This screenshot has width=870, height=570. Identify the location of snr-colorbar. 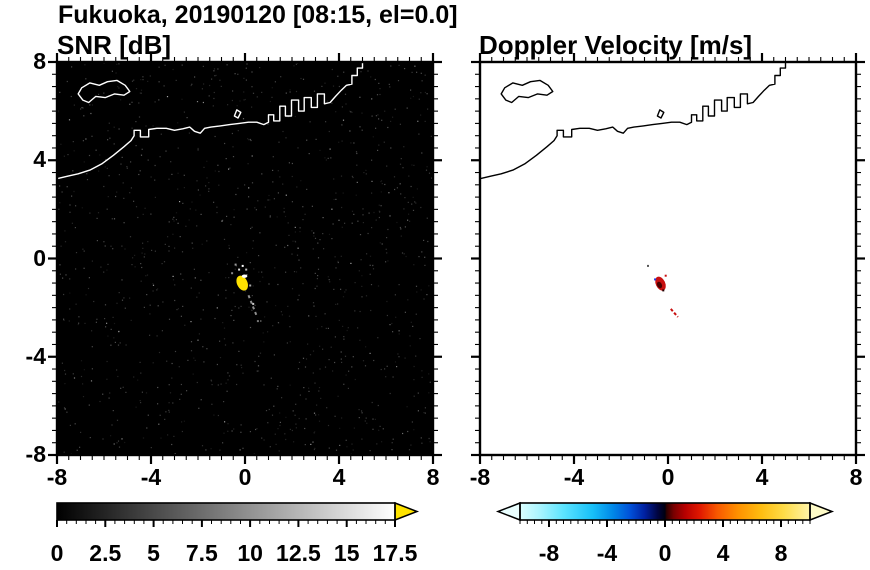
(238, 514).